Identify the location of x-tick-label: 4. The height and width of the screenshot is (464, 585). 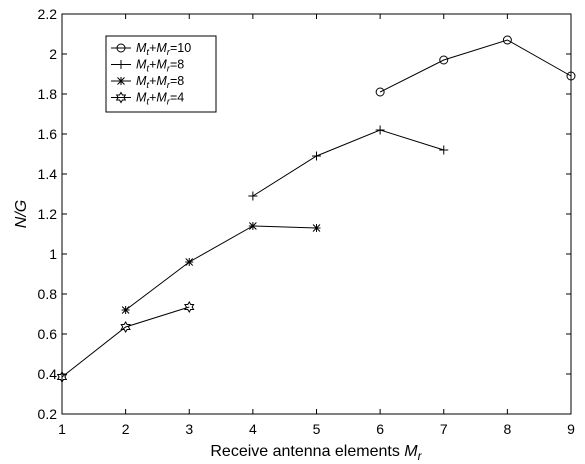
(253, 429).